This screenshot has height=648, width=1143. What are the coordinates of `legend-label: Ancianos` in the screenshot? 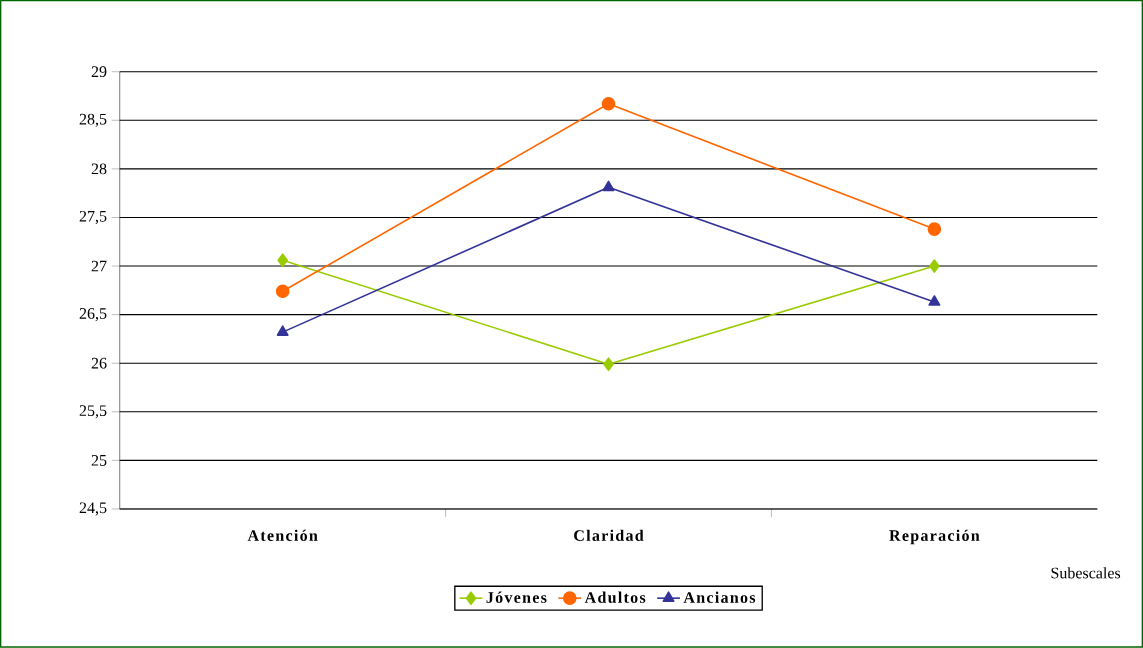 It's located at (719, 597).